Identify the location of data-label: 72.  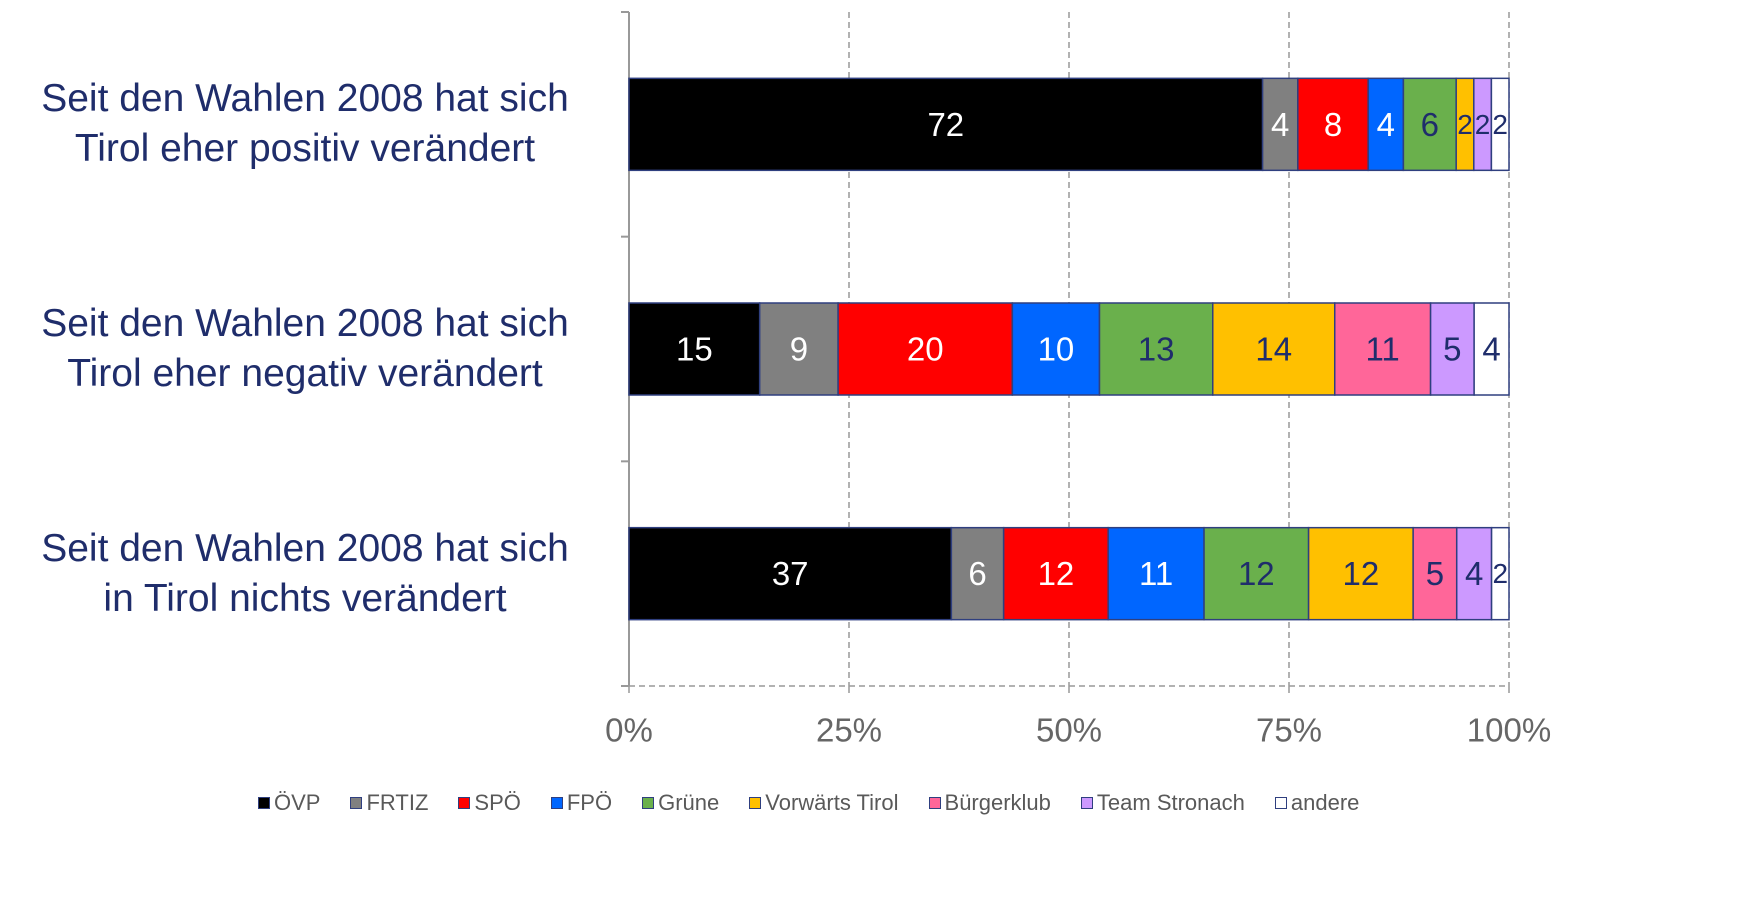
(945, 124).